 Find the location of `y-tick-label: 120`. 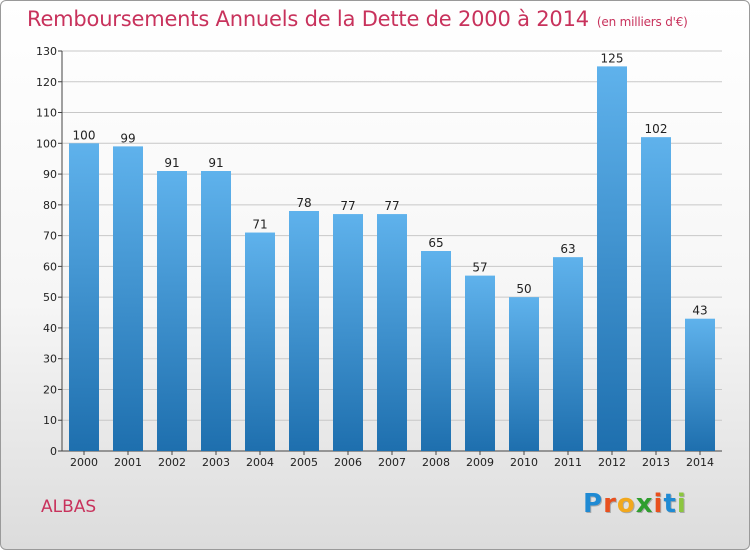

y-tick-label: 120 is located at coordinates (46, 82).